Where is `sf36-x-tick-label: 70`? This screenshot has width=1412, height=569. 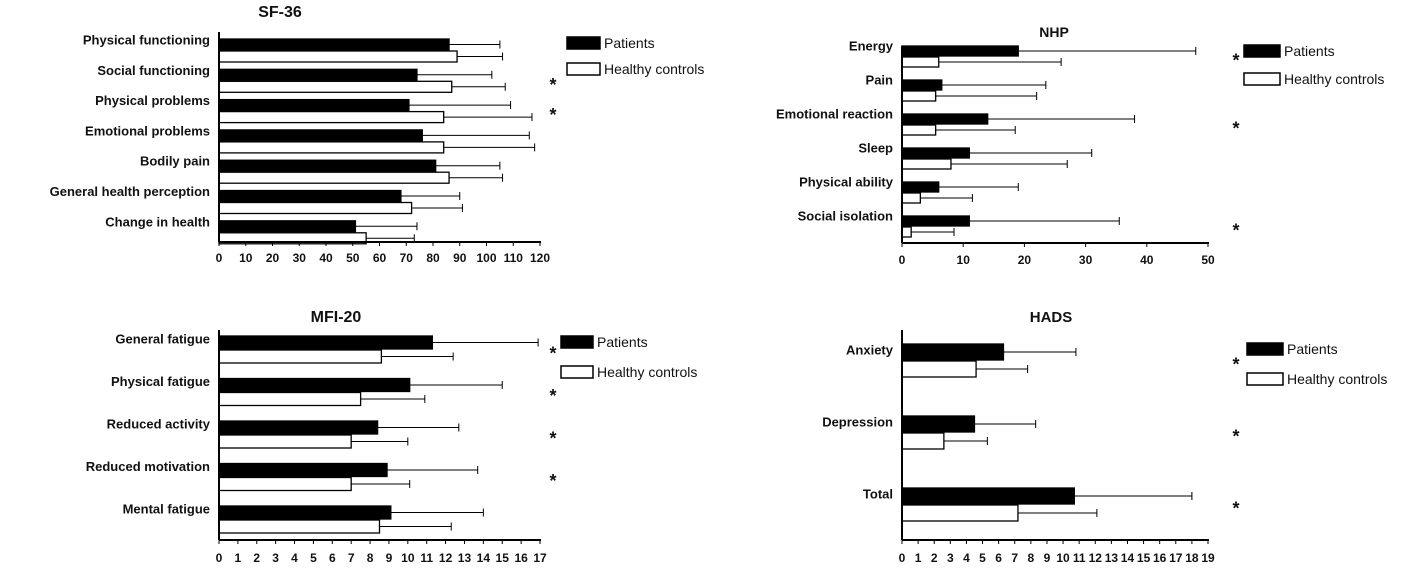 sf36-x-tick-label: 70 is located at coordinates (407, 258).